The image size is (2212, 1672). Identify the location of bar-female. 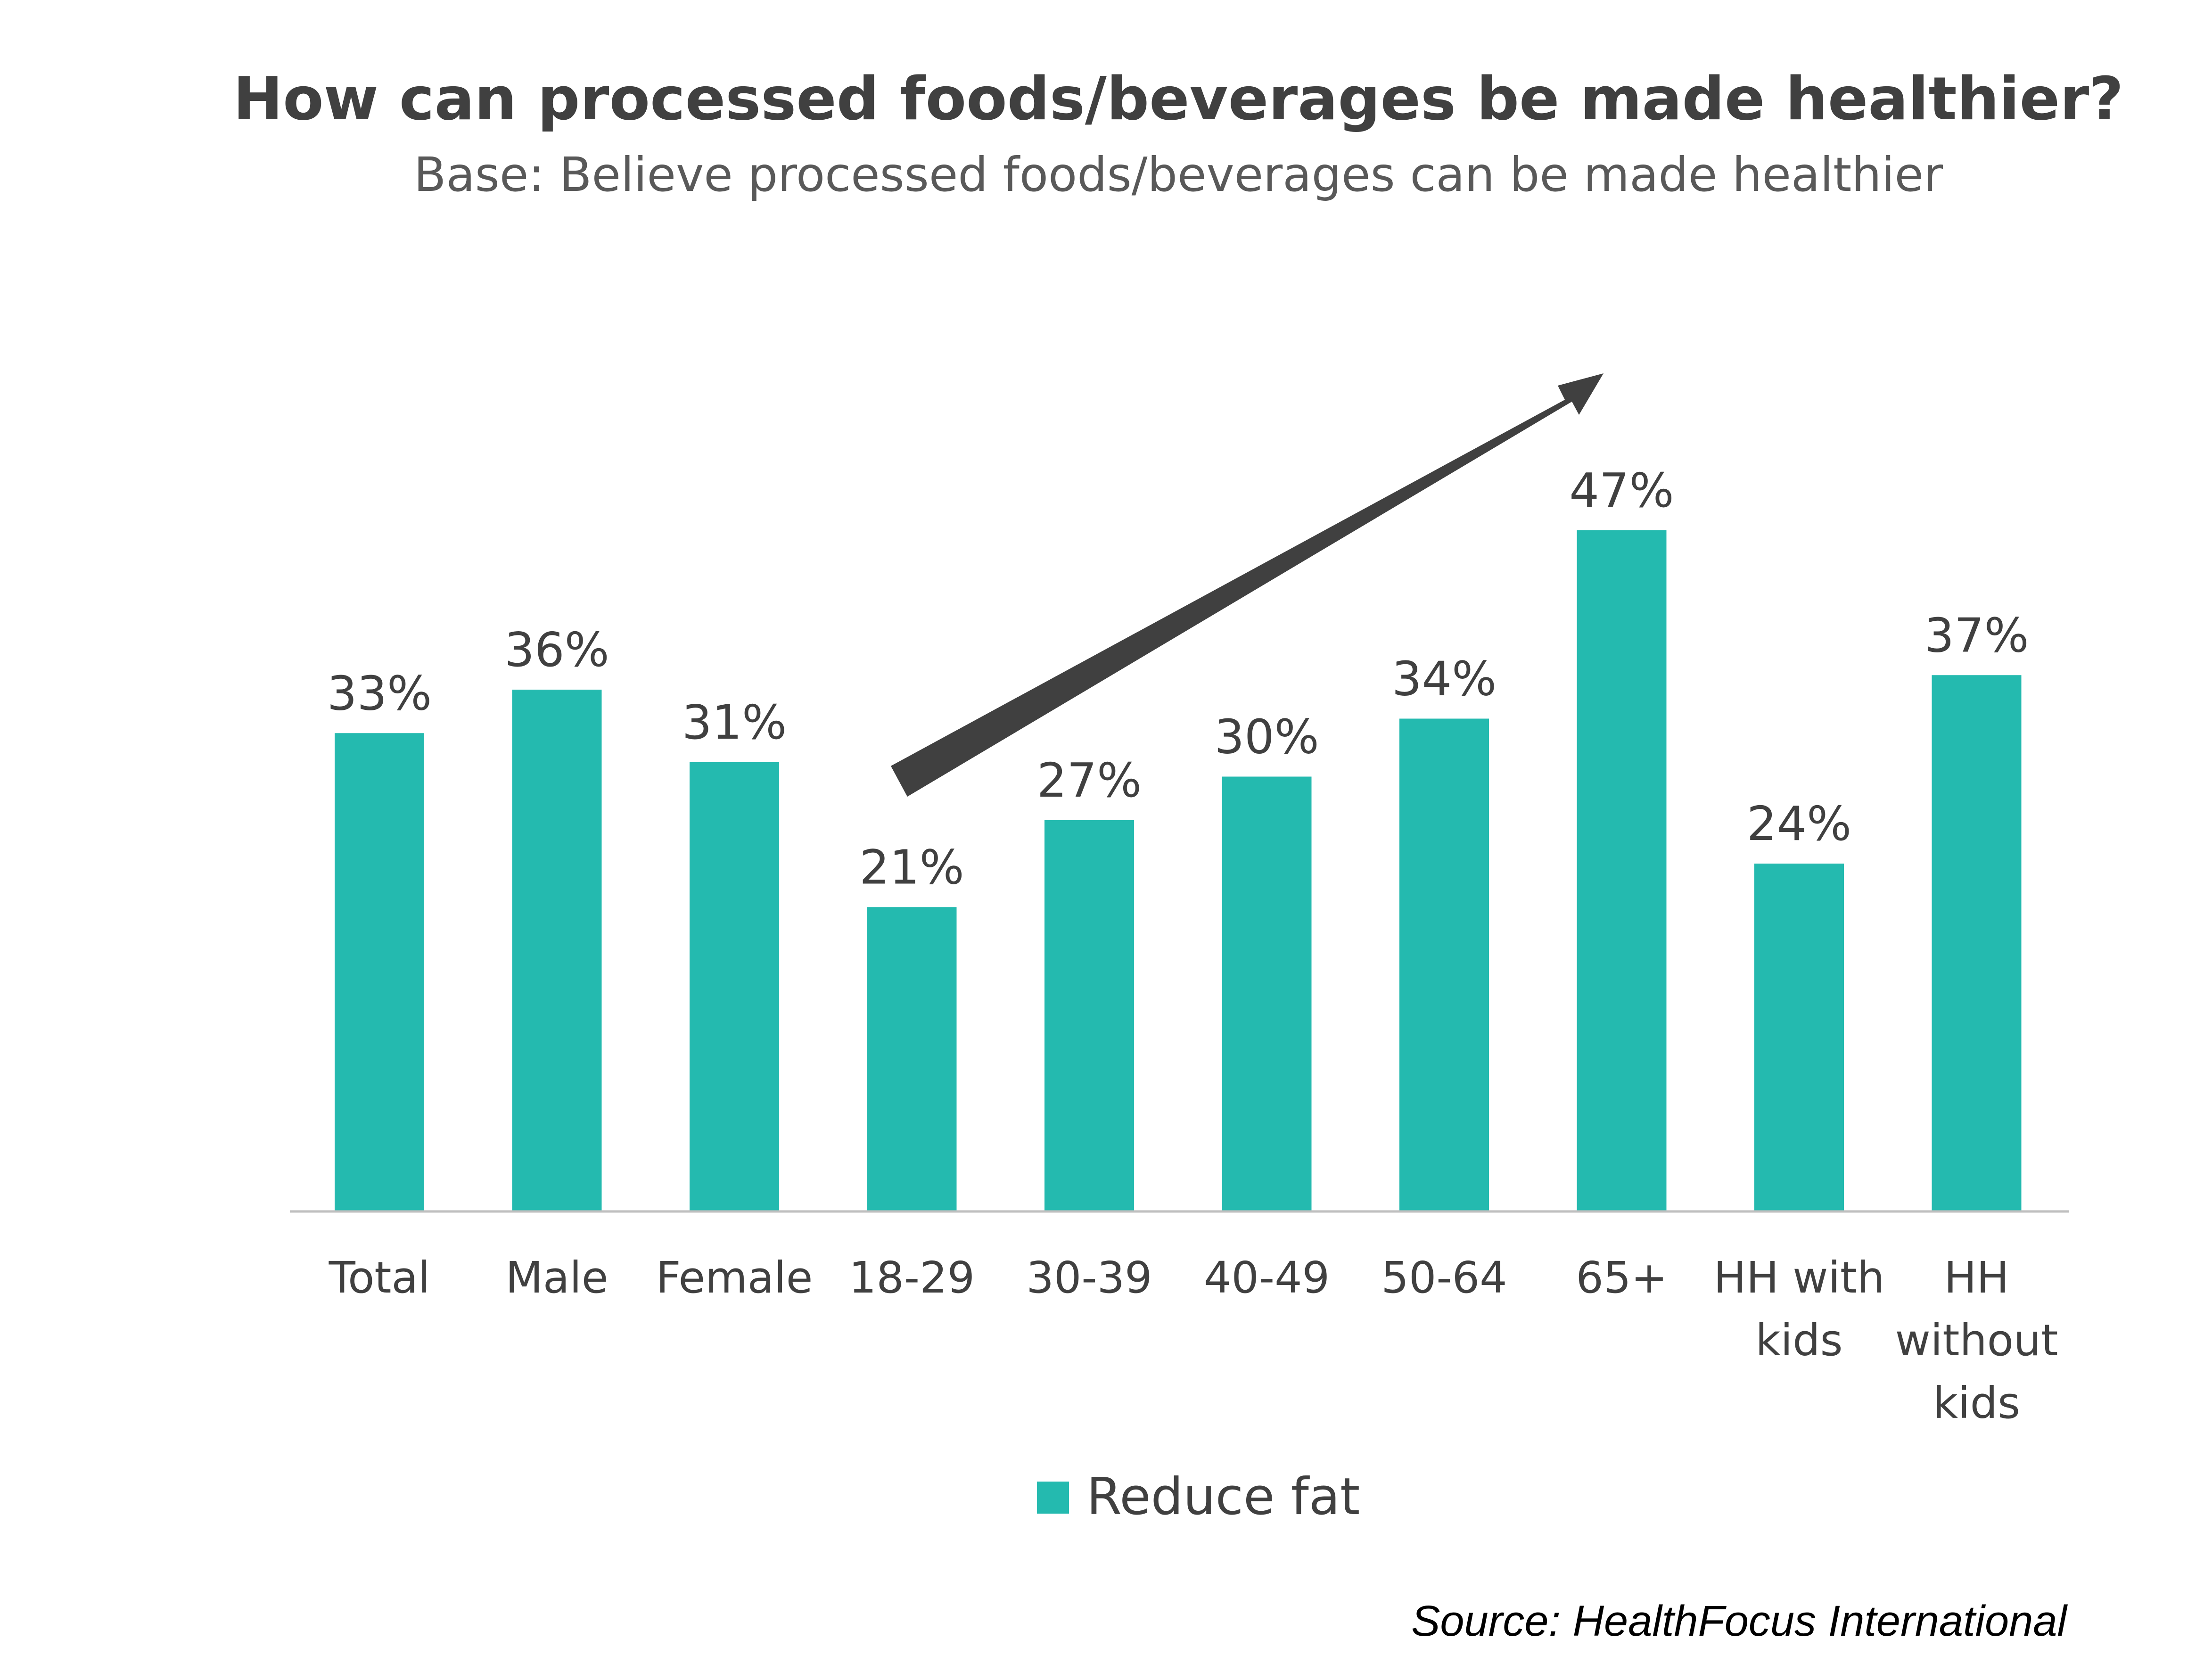
(734, 986).